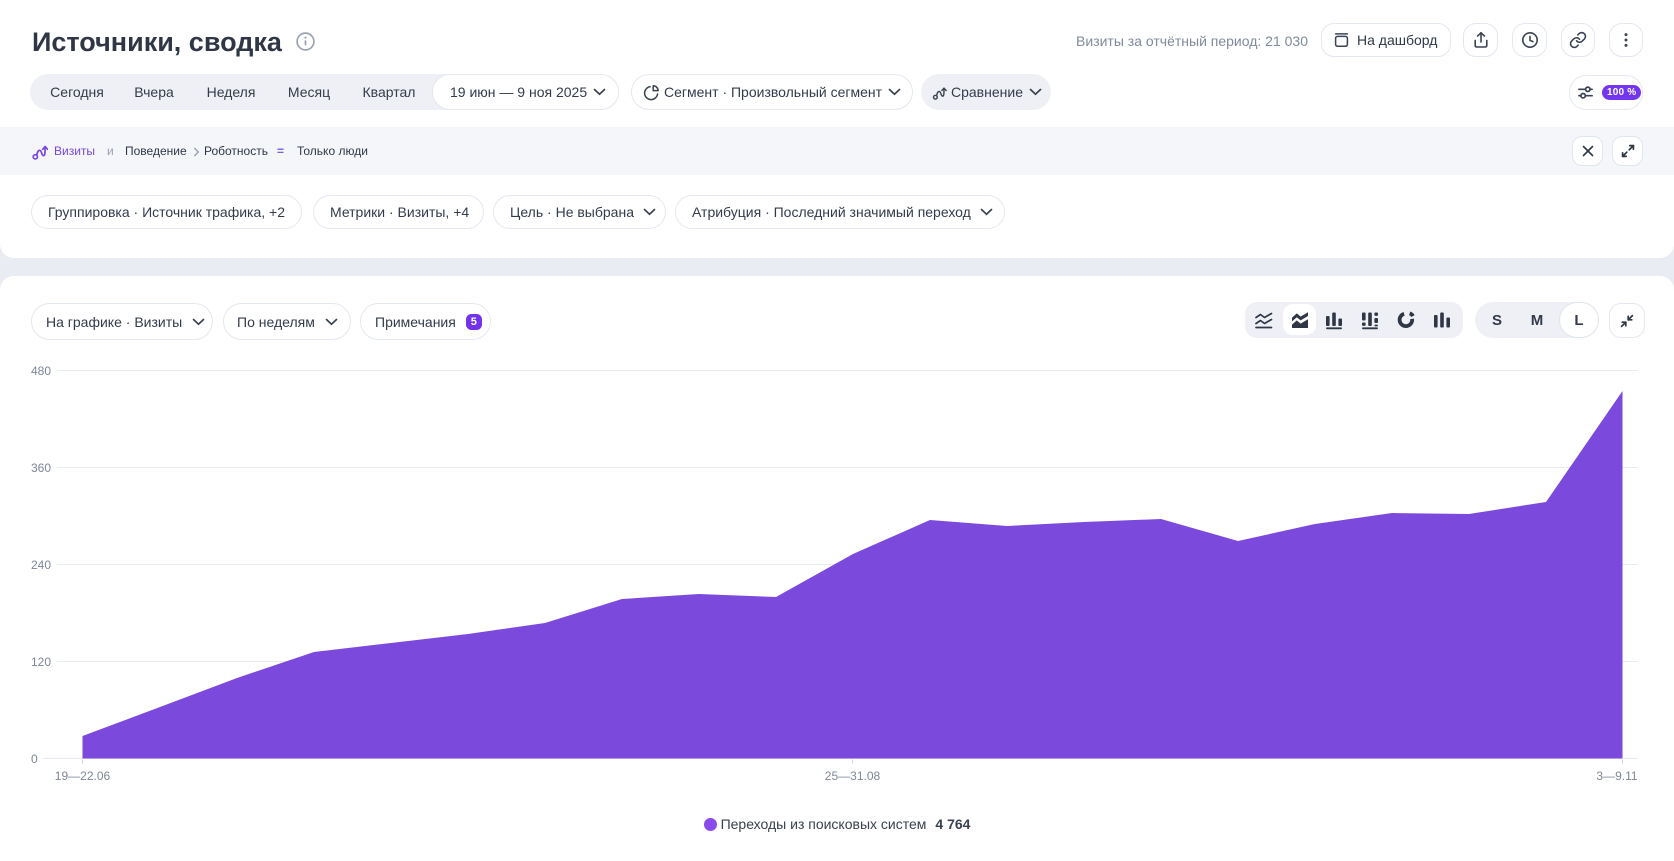 The height and width of the screenshot is (861, 1674). What do you see at coordinates (83, 776) in the screenshot?
I see `svg-text: 19—22.06` at bounding box center [83, 776].